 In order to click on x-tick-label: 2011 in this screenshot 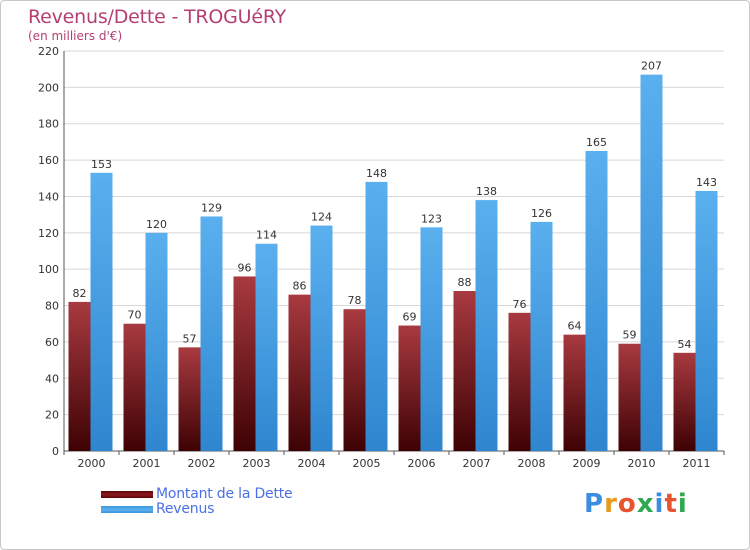, I will do `click(697, 463)`.